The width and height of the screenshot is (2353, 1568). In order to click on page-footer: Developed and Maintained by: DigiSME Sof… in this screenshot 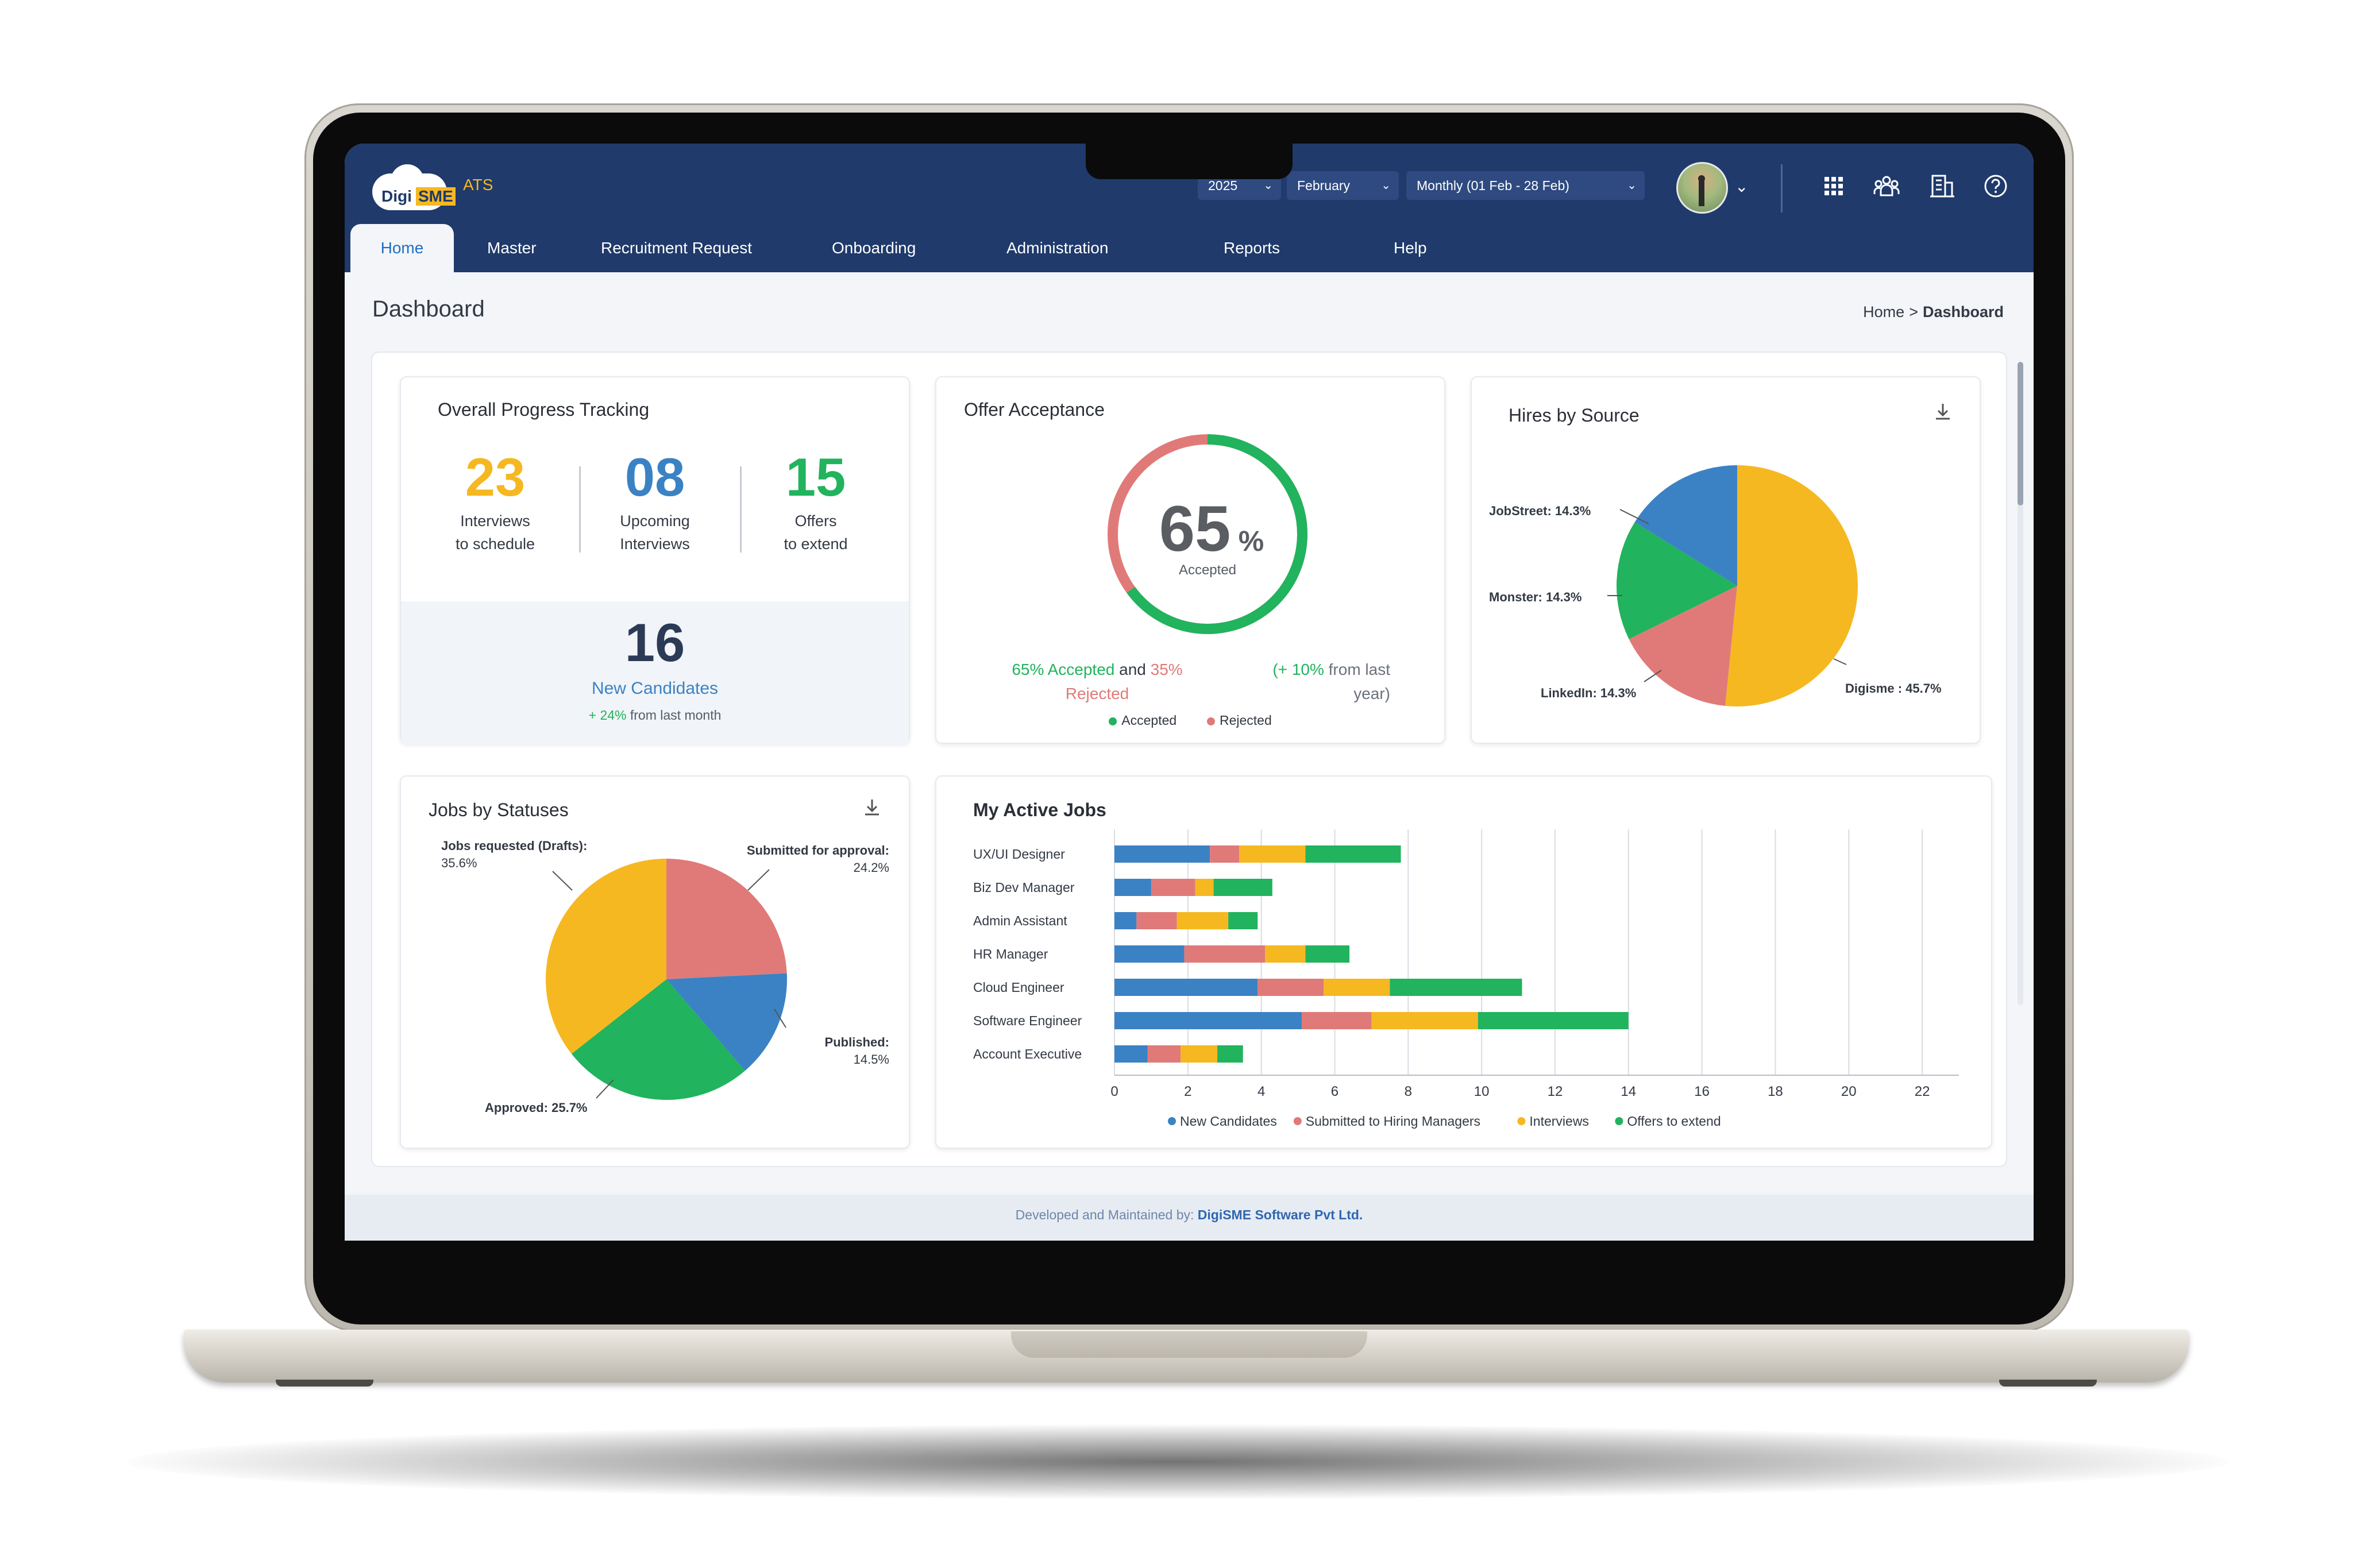, I will do `click(1189, 1218)`.